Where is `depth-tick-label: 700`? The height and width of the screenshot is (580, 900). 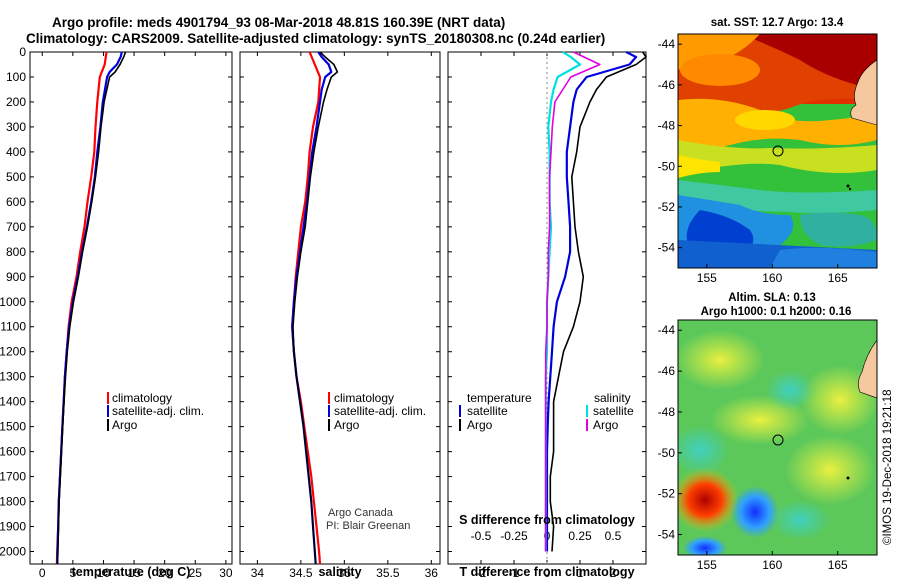
depth-tick-label: 700 is located at coordinates (16, 227).